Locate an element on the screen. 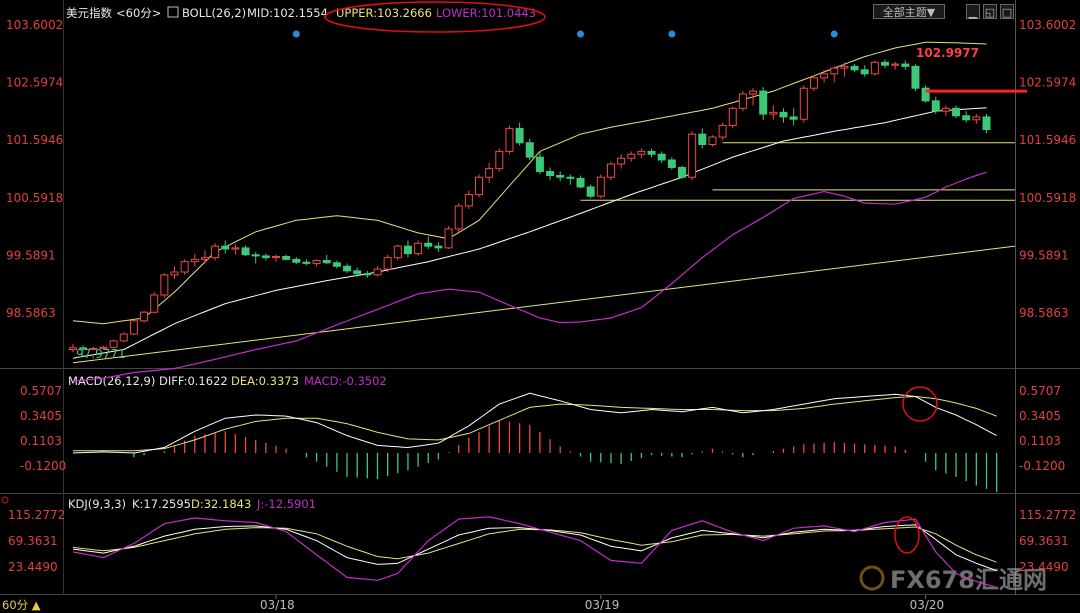  kdj-j-line is located at coordinates (534, 552).